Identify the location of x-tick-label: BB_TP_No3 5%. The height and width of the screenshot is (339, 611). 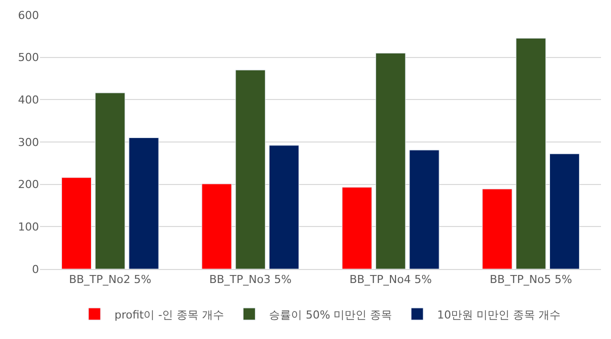
(250, 279).